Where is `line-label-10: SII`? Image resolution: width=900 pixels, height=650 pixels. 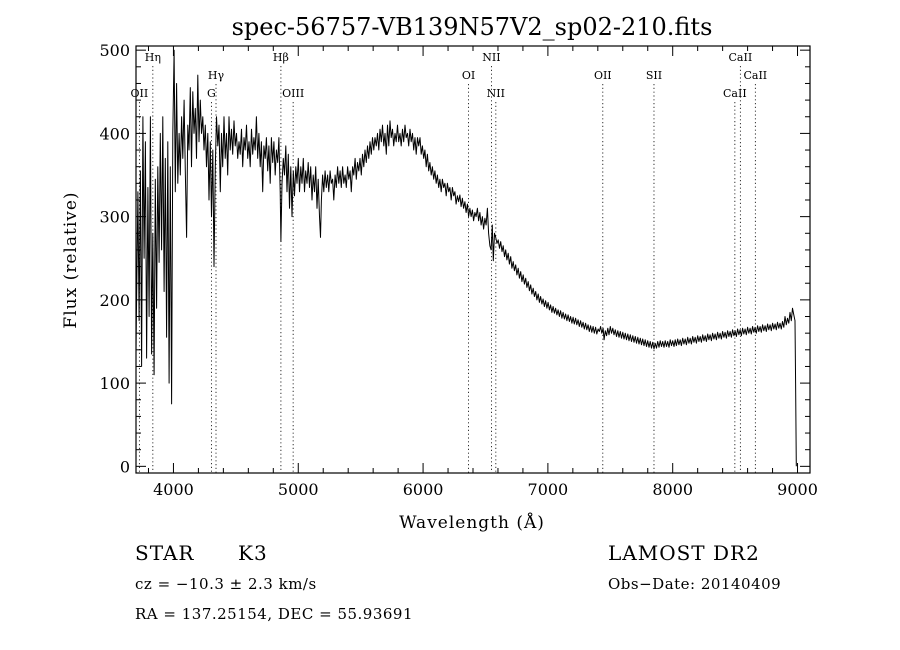 line-label-10: SII is located at coordinates (654, 75).